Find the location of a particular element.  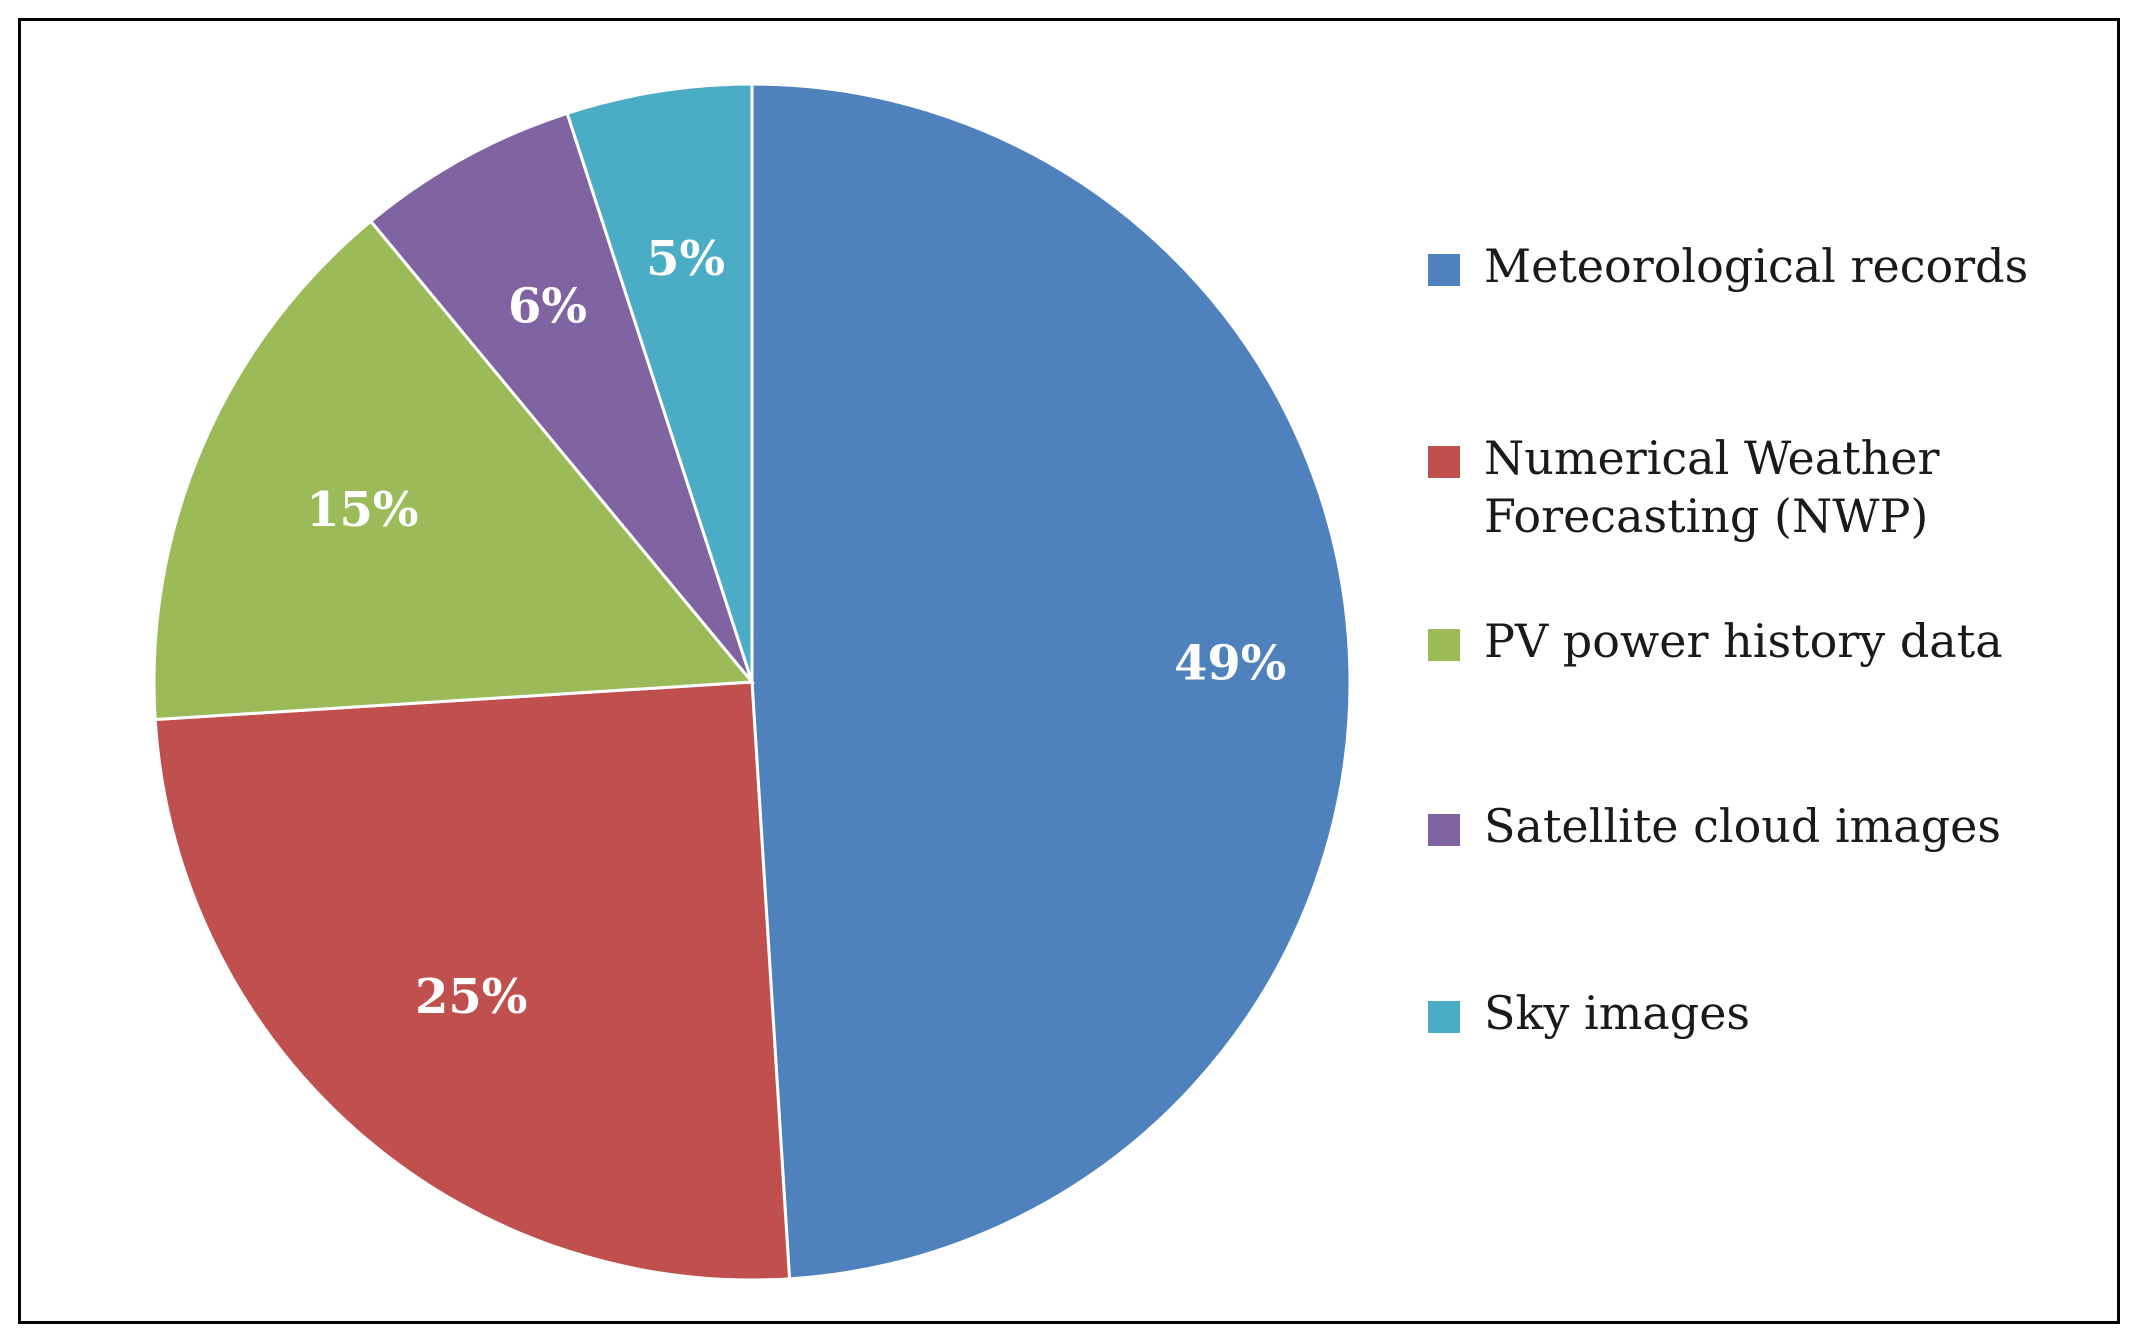

legend-swatch-numerical-weather-forecasting-nwp is located at coordinates (1444, 462).